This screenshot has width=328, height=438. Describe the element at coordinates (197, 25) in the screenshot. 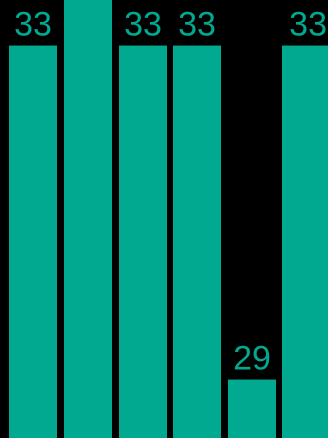

I see `data-label-4: 33` at that location.